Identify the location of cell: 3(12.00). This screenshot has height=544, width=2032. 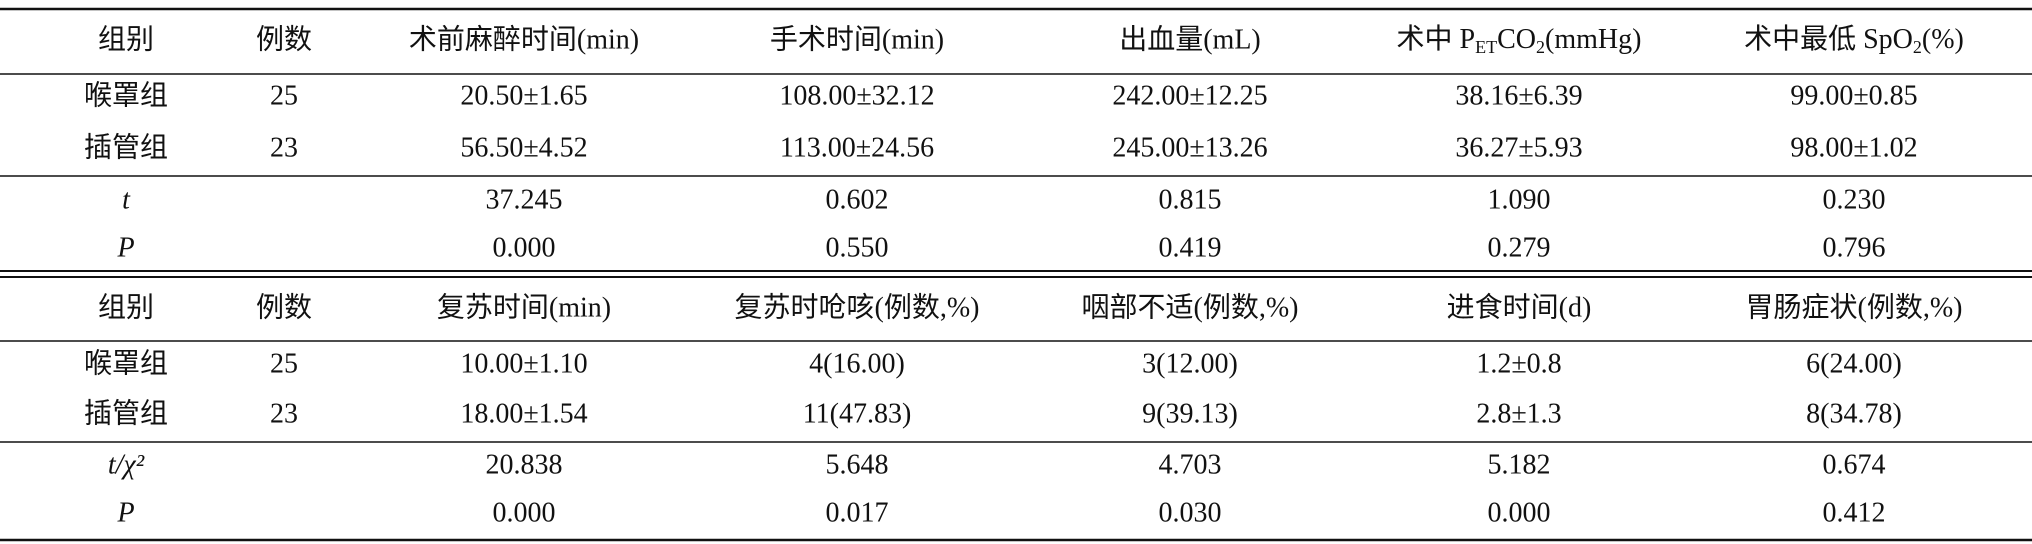
(1190, 363).